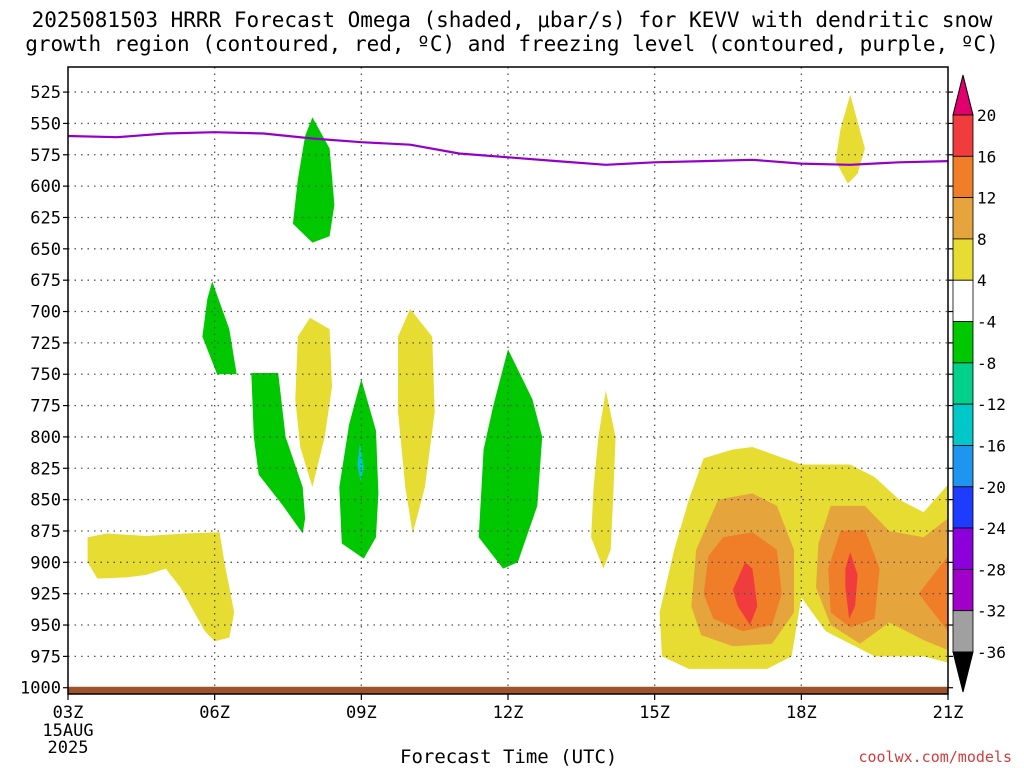  I want to click on y-tick-label-875: 875, so click(45, 532).